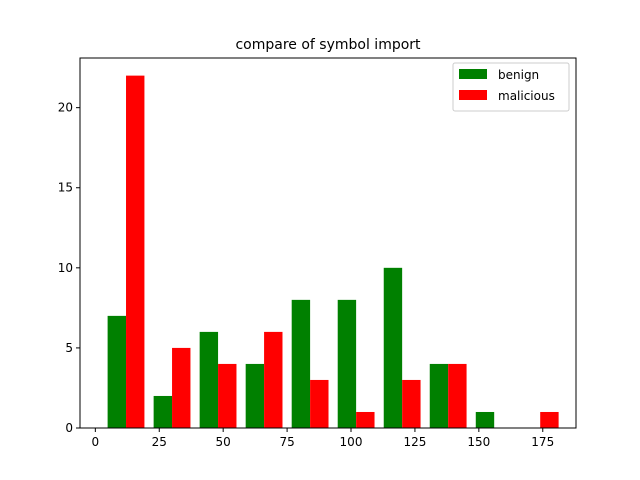 The image size is (640, 480). I want to click on x-tick-label-125: 125, so click(414, 442).